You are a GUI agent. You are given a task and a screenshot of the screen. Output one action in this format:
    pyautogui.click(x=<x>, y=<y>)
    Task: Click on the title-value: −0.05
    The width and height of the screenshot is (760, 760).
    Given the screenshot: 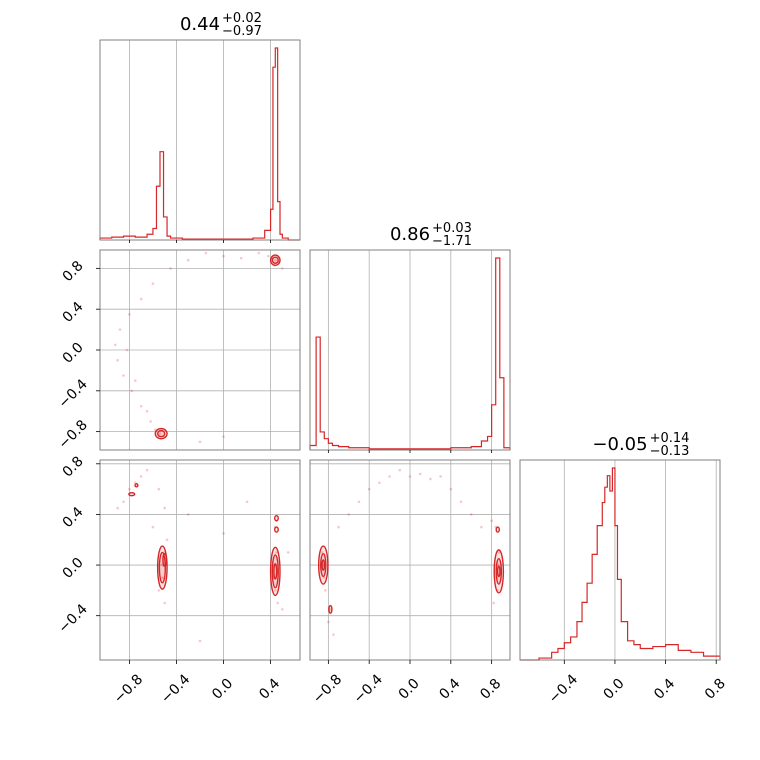 What is the action you would take?
    pyautogui.click(x=619, y=444)
    